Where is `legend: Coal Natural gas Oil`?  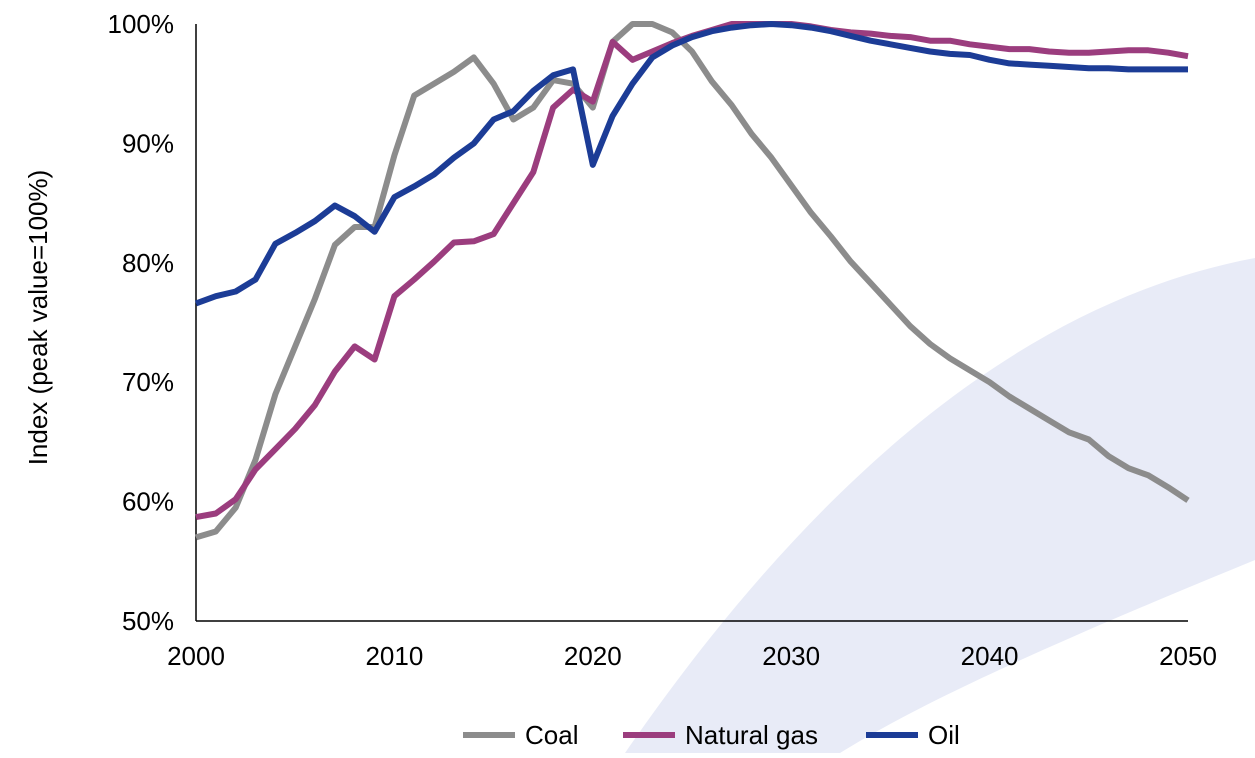
legend: Coal Natural gas Oil is located at coordinates (711, 735).